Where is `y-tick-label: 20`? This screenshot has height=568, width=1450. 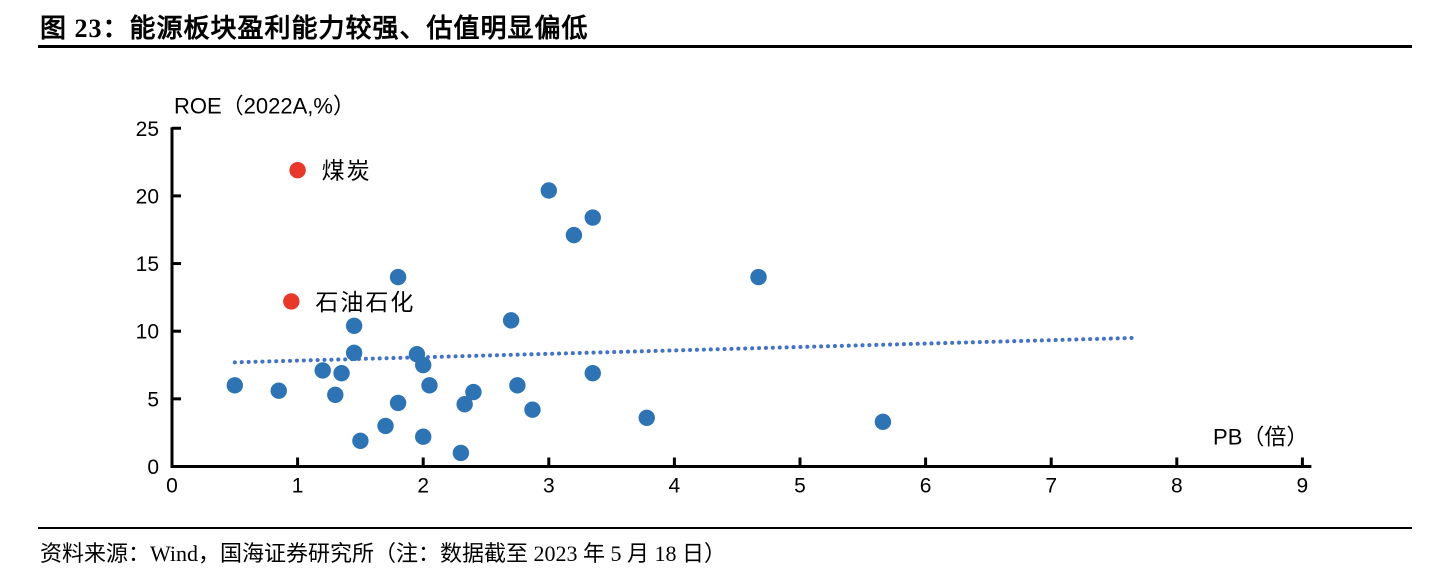
y-tick-label: 20 is located at coordinates (147, 196).